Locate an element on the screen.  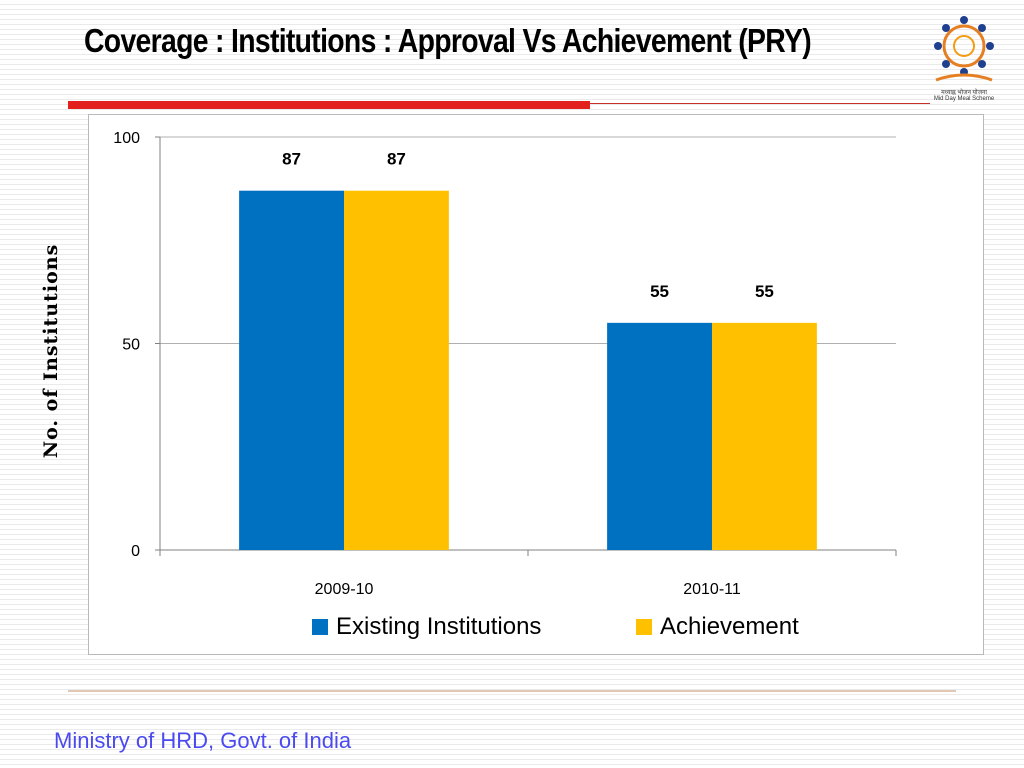
y-tick-label: 50 is located at coordinates (131, 345).